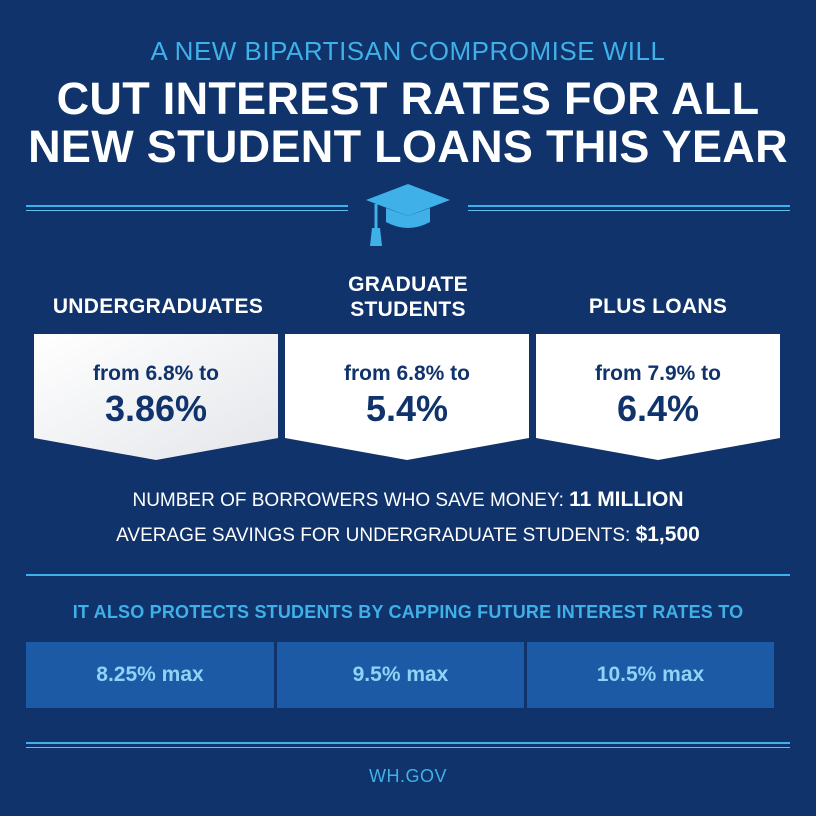  I want to click on divider-mid, so click(408, 575).